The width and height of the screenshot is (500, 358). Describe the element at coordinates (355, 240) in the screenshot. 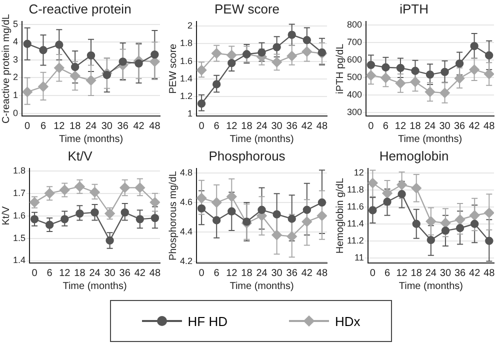

I see `y-tick-label: 11.2` at that location.